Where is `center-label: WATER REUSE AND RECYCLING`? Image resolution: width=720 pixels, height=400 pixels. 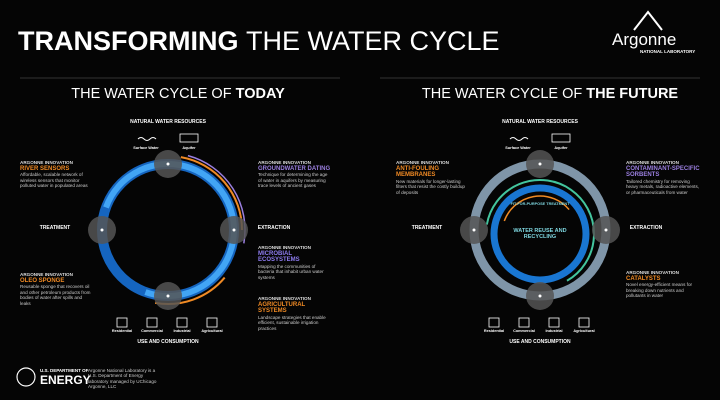
center-label: WATER REUSE AND RECYCLING is located at coordinates (540, 234).